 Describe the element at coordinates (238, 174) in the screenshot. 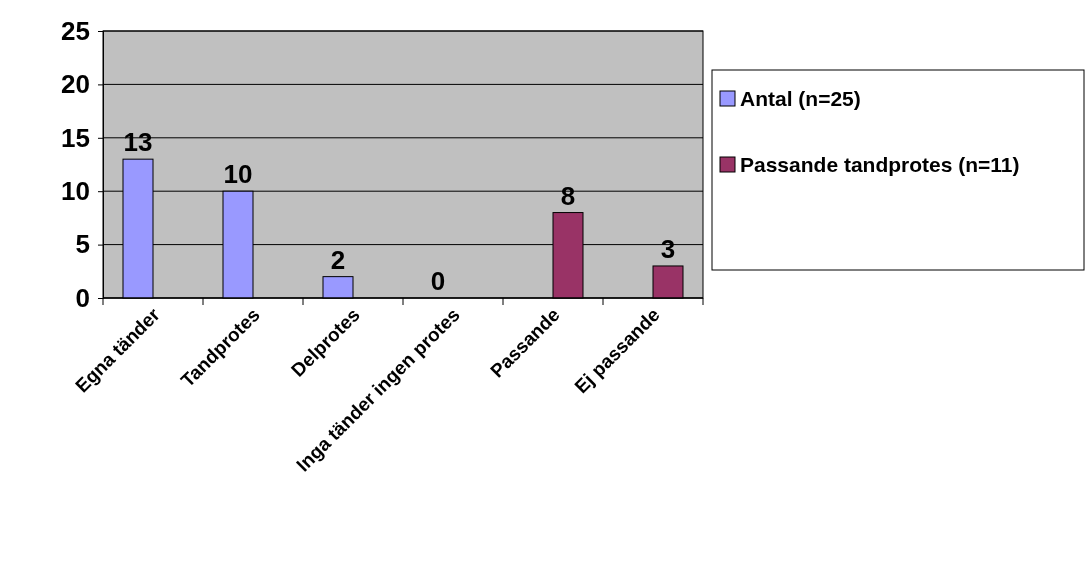

I see `data-label: 10` at that location.